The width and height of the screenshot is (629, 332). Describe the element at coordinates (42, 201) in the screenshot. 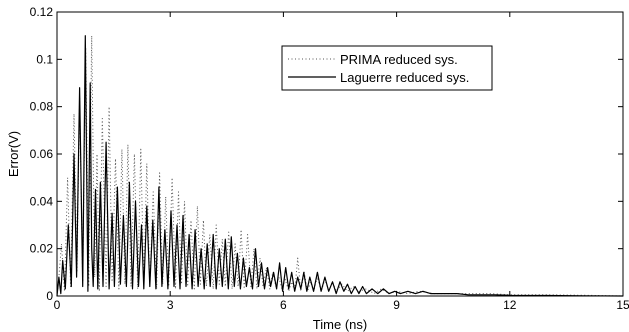

I see `y-tick-label: 0.04` at that location.